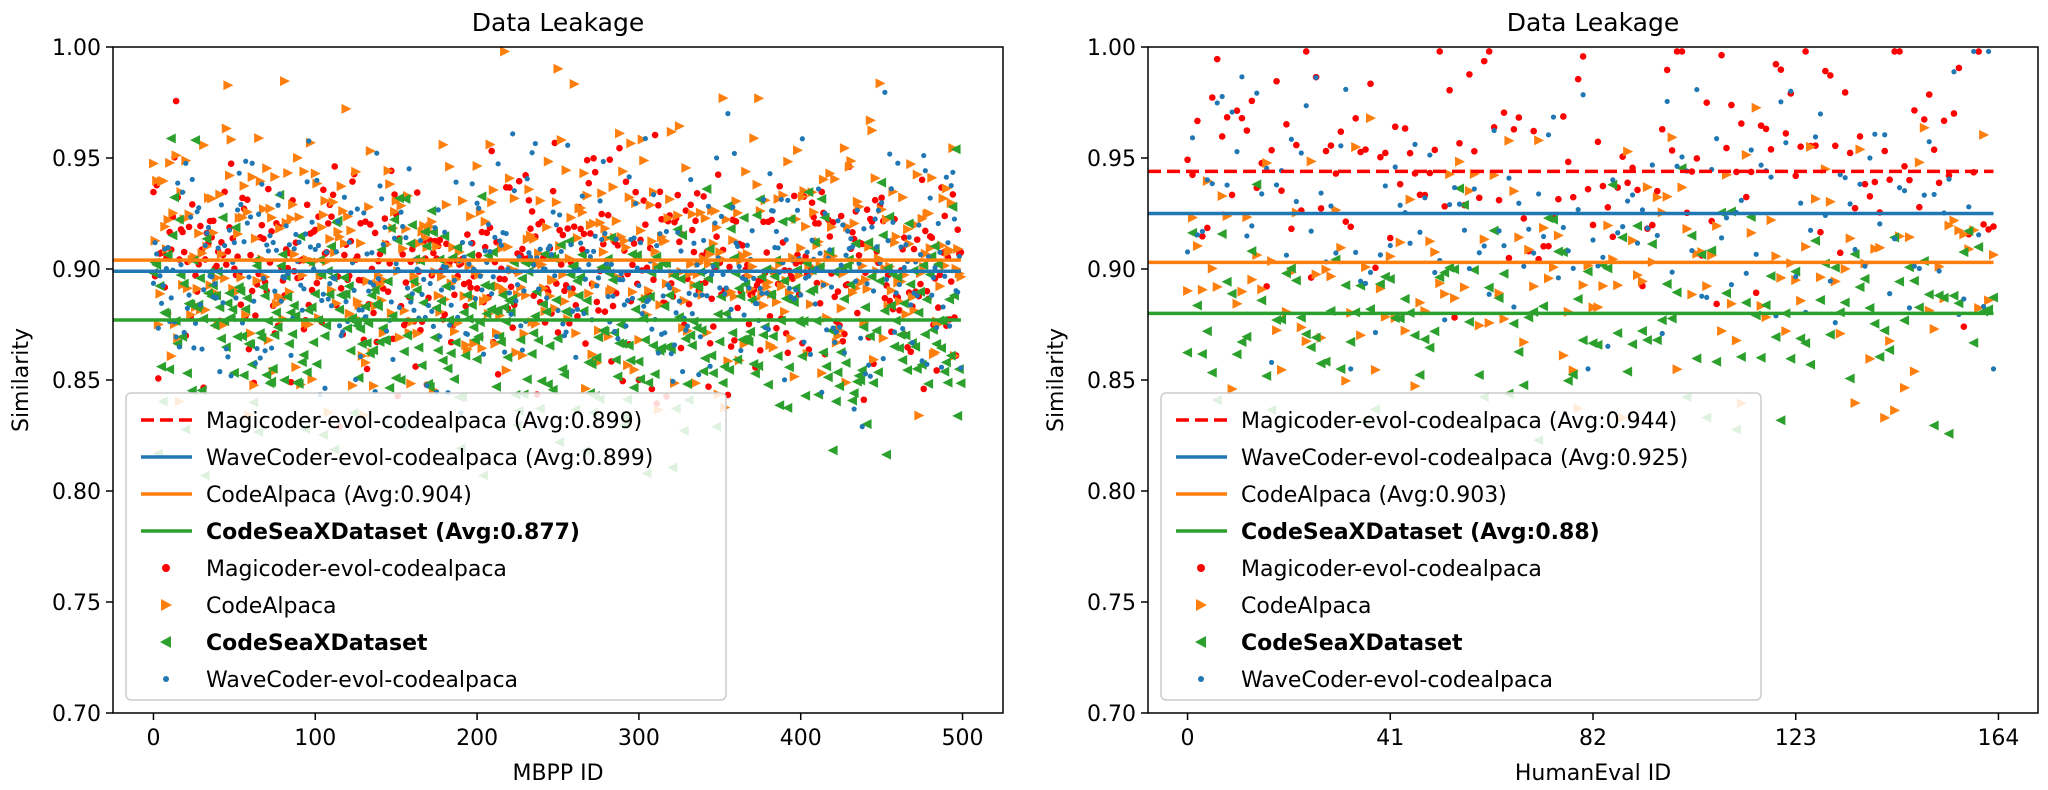 This screenshot has width=2048, height=790. What do you see at coordinates (429, 458) in the screenshot?
I see `legend-label: WaveCoder-evol-codealpaca (Avg:0.899)` at bounding box center [429, 458].